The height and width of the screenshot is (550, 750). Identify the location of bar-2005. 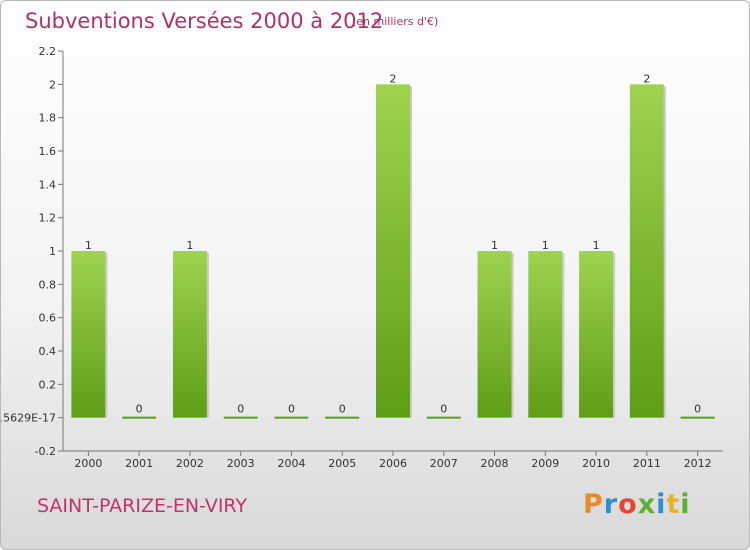
(342, 417).